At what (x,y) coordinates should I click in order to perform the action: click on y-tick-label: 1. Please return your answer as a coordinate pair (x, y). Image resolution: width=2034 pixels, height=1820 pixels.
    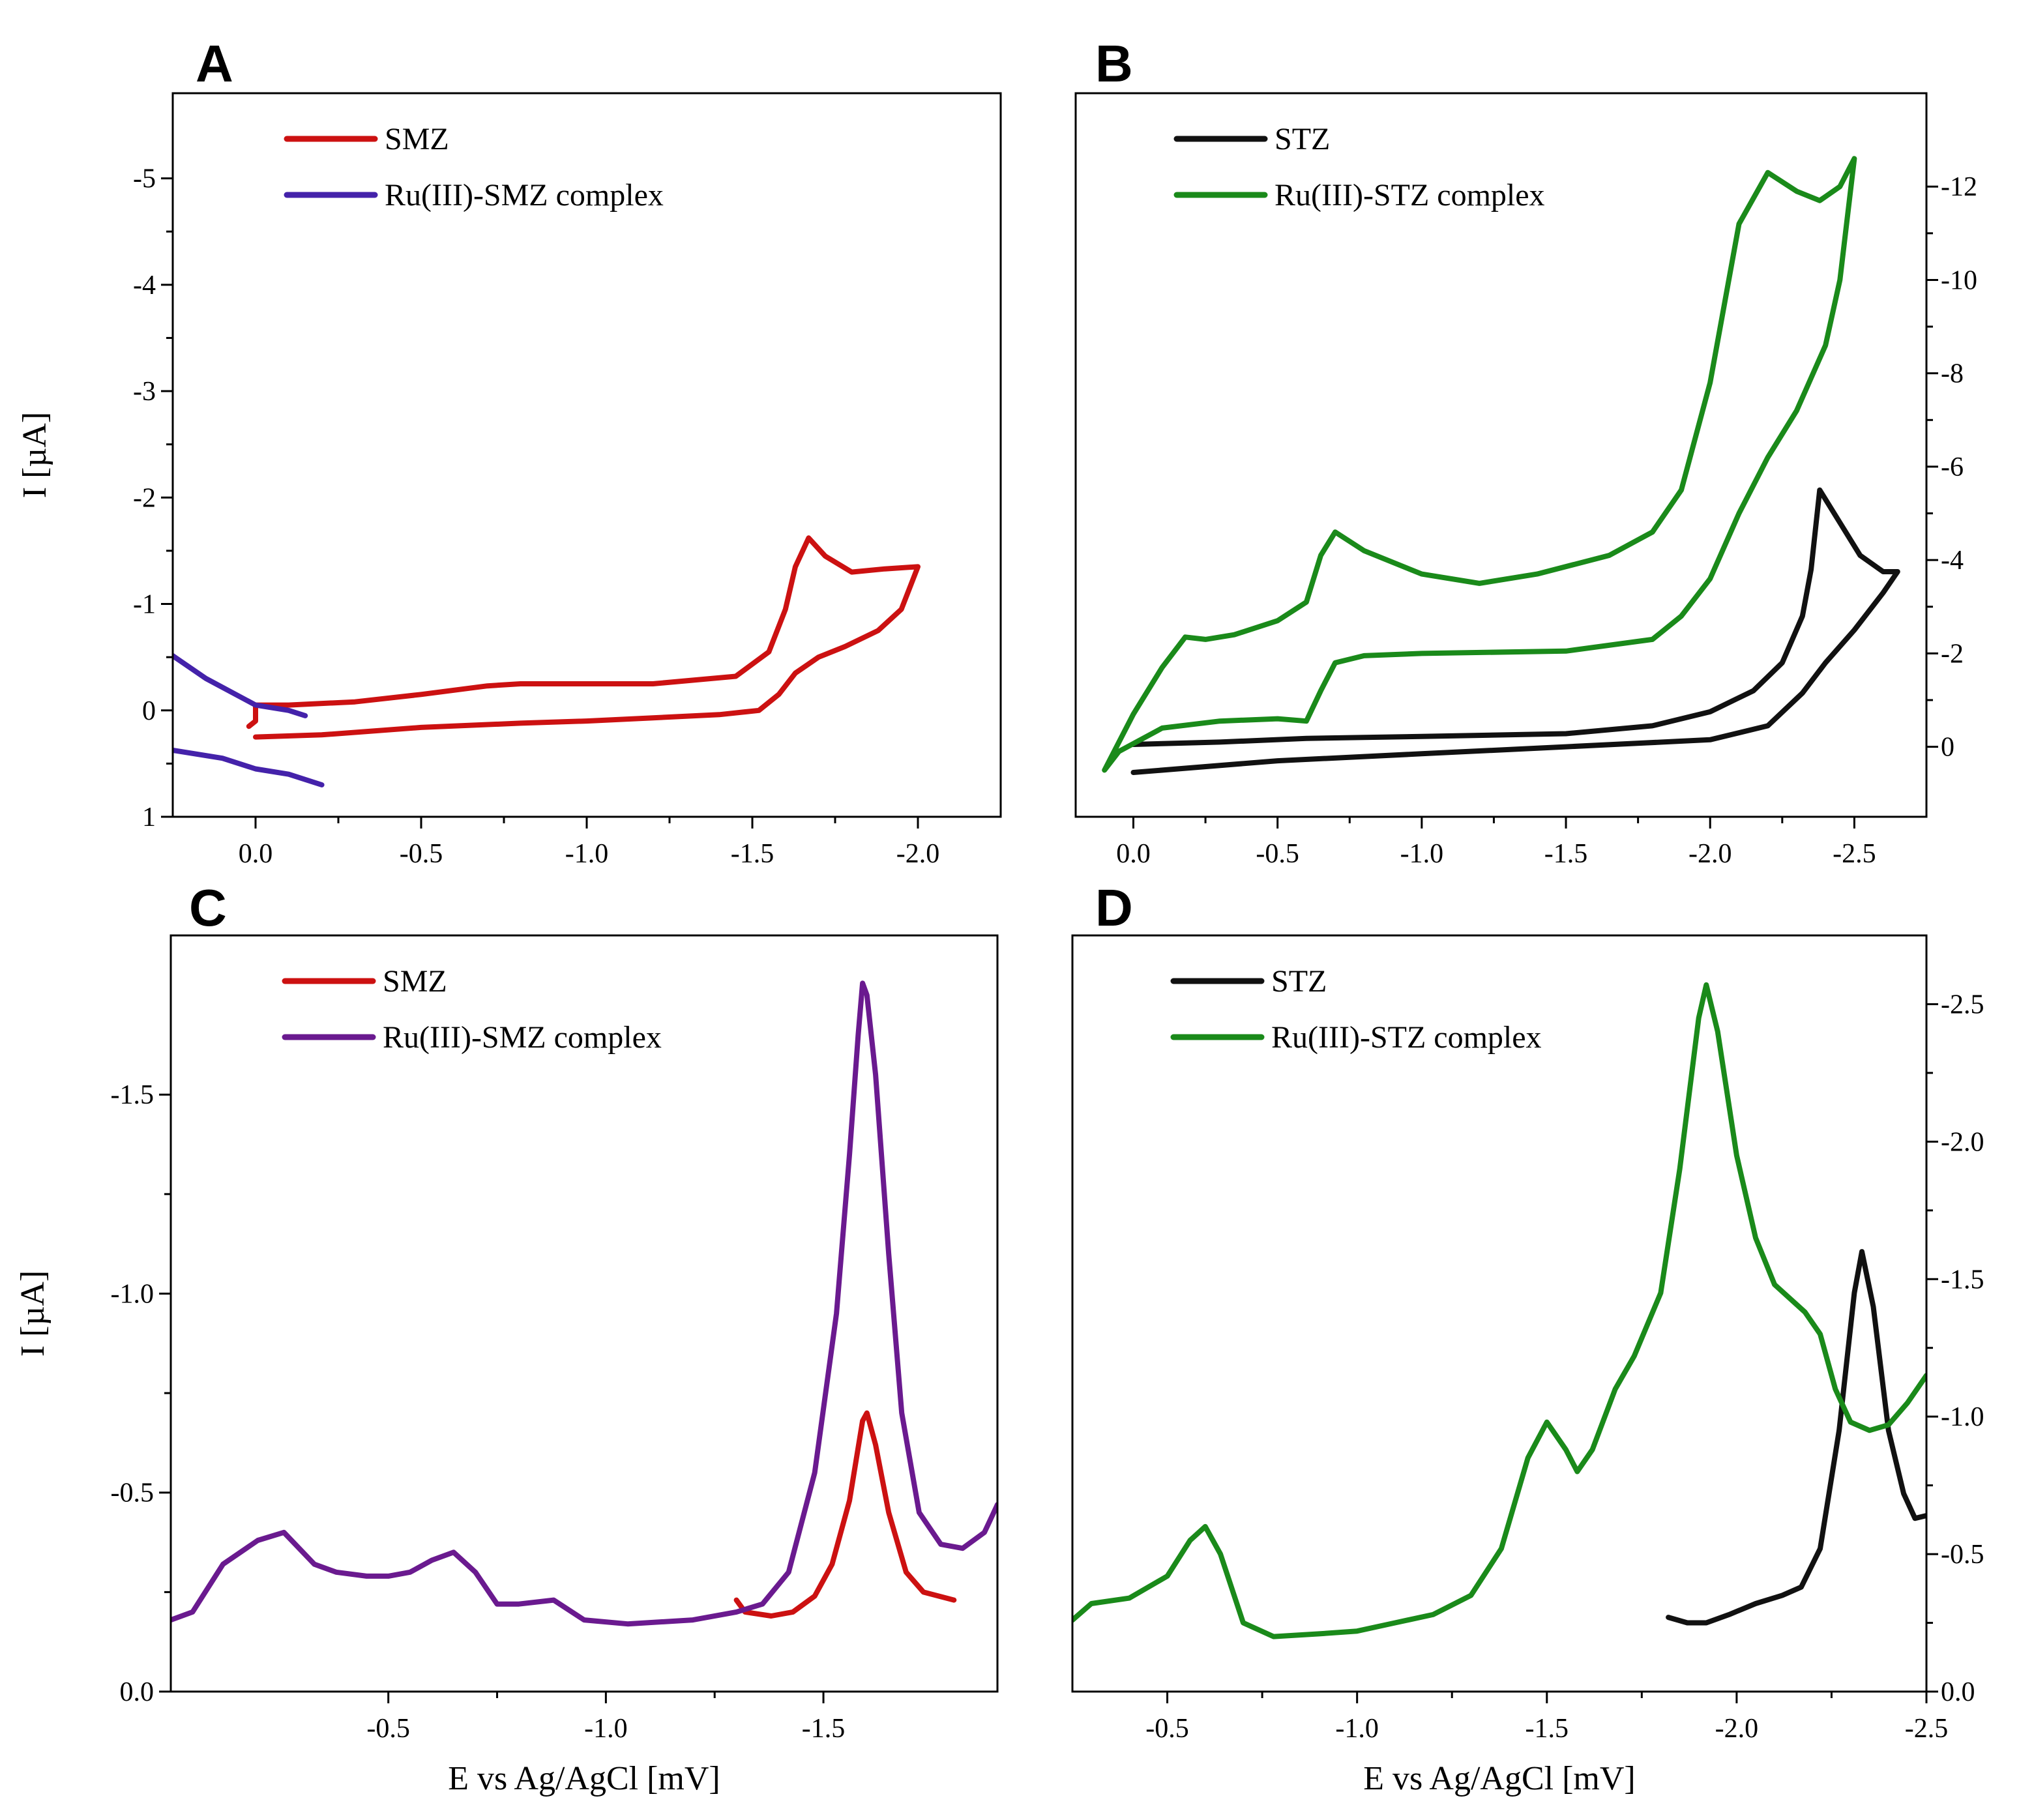
    Looking at the image, I should click on (149, 817).